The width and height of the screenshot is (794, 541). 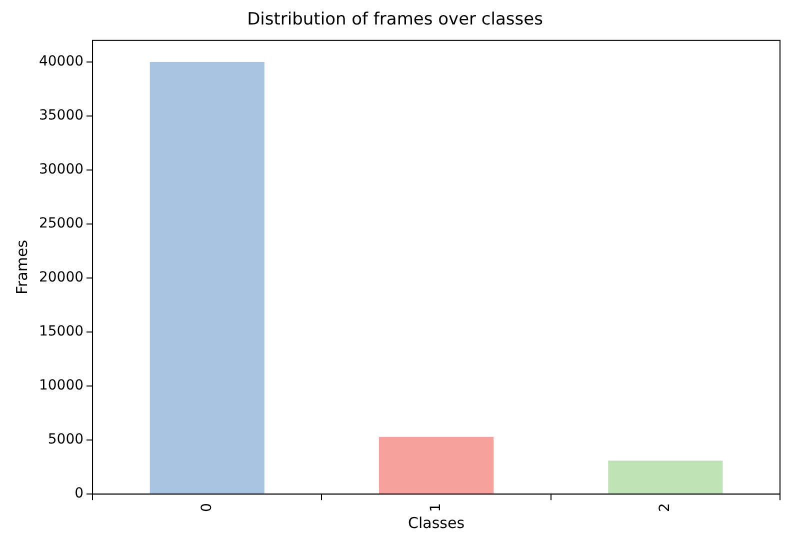 What do you see at coordinates (66, 440) in the screenshot?
I see `y-tick-label: 5000` at bounding box center [66, 440].